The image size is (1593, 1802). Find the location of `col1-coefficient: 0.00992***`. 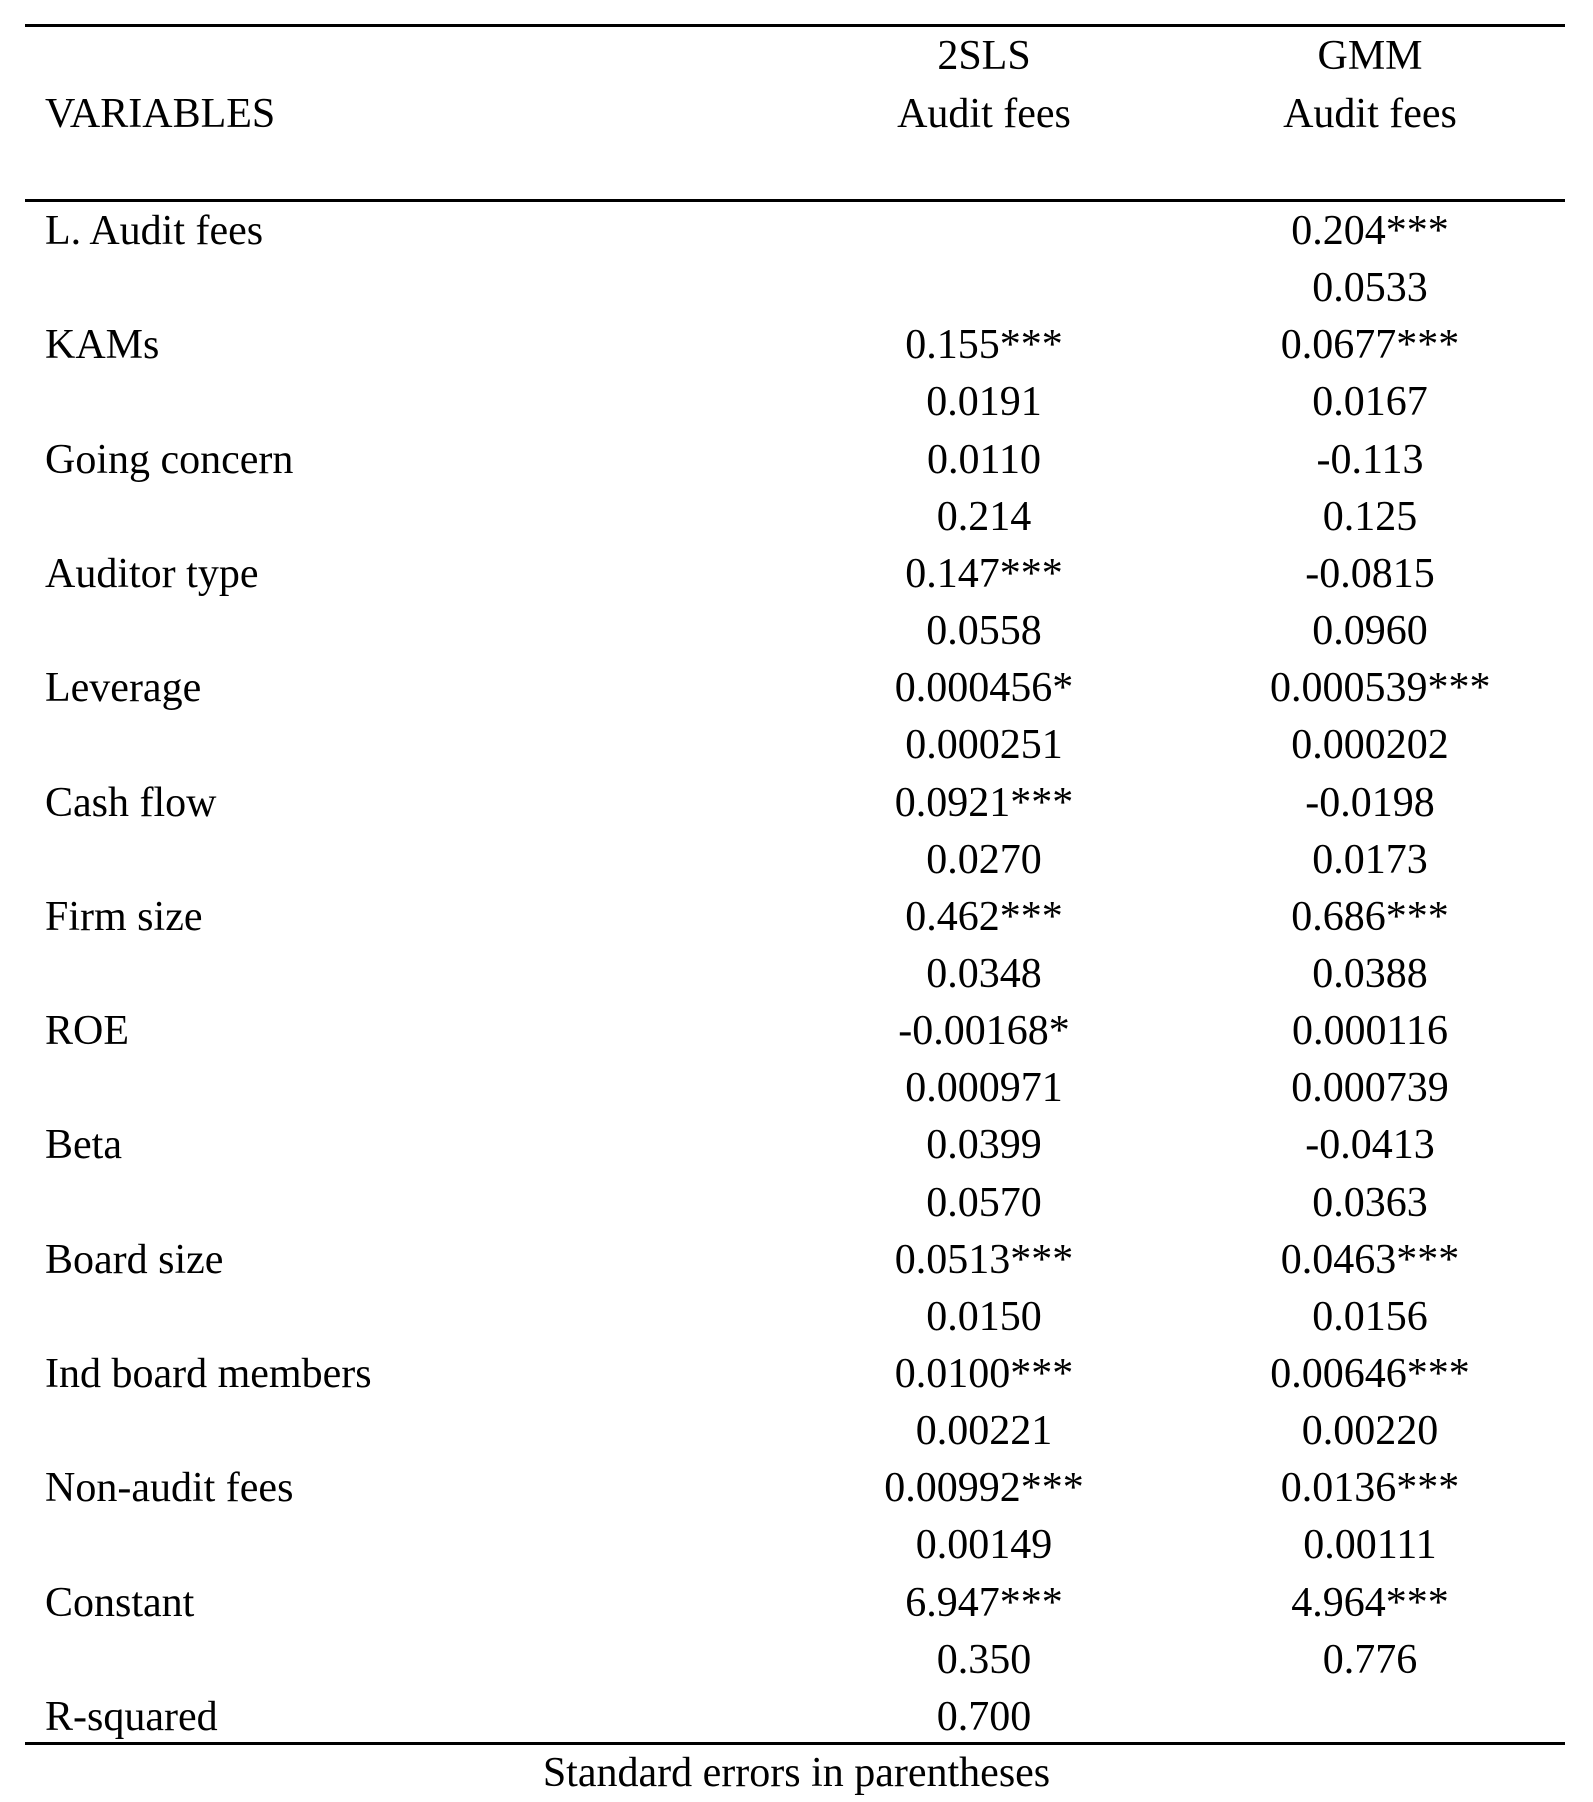

col1-coefficient: 0.00992*** is located at coordinates (984, 1488).